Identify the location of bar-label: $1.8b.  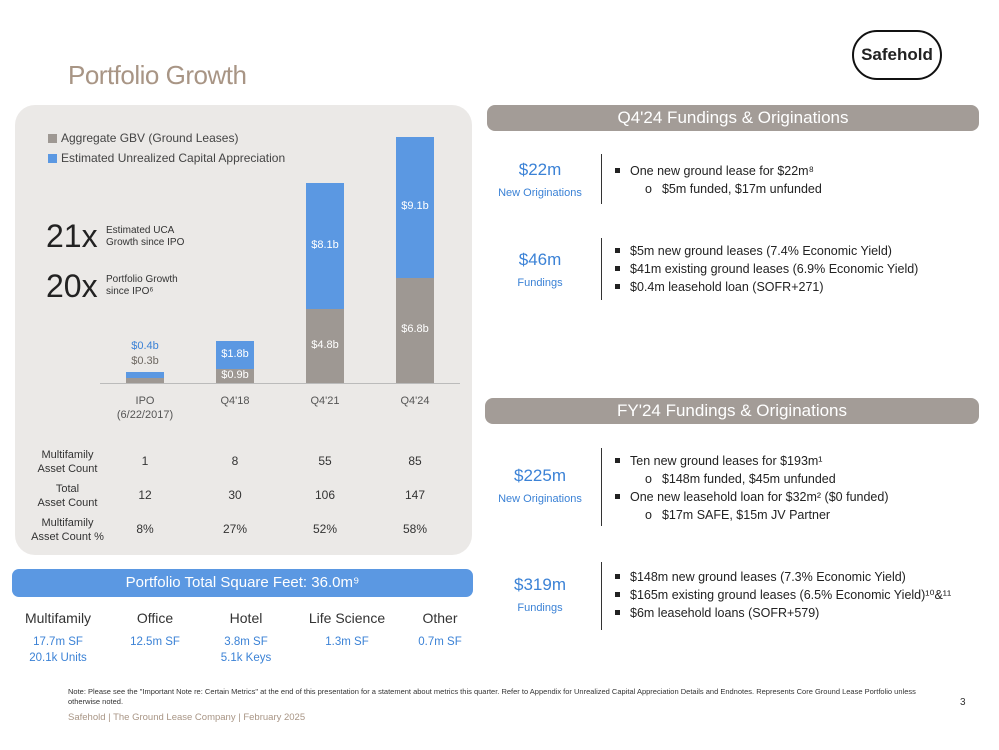
(235, 354).